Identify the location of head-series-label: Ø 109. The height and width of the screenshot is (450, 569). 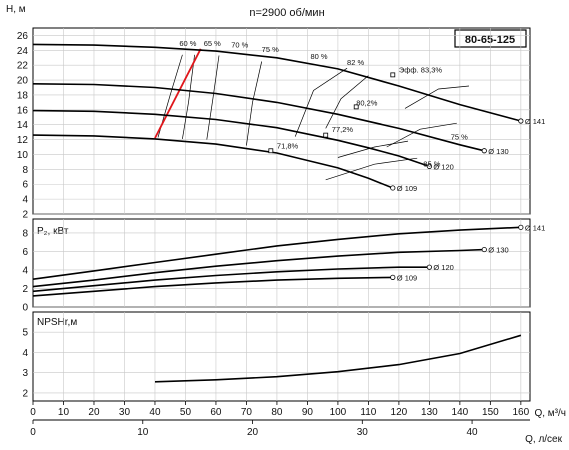
(407, 188).